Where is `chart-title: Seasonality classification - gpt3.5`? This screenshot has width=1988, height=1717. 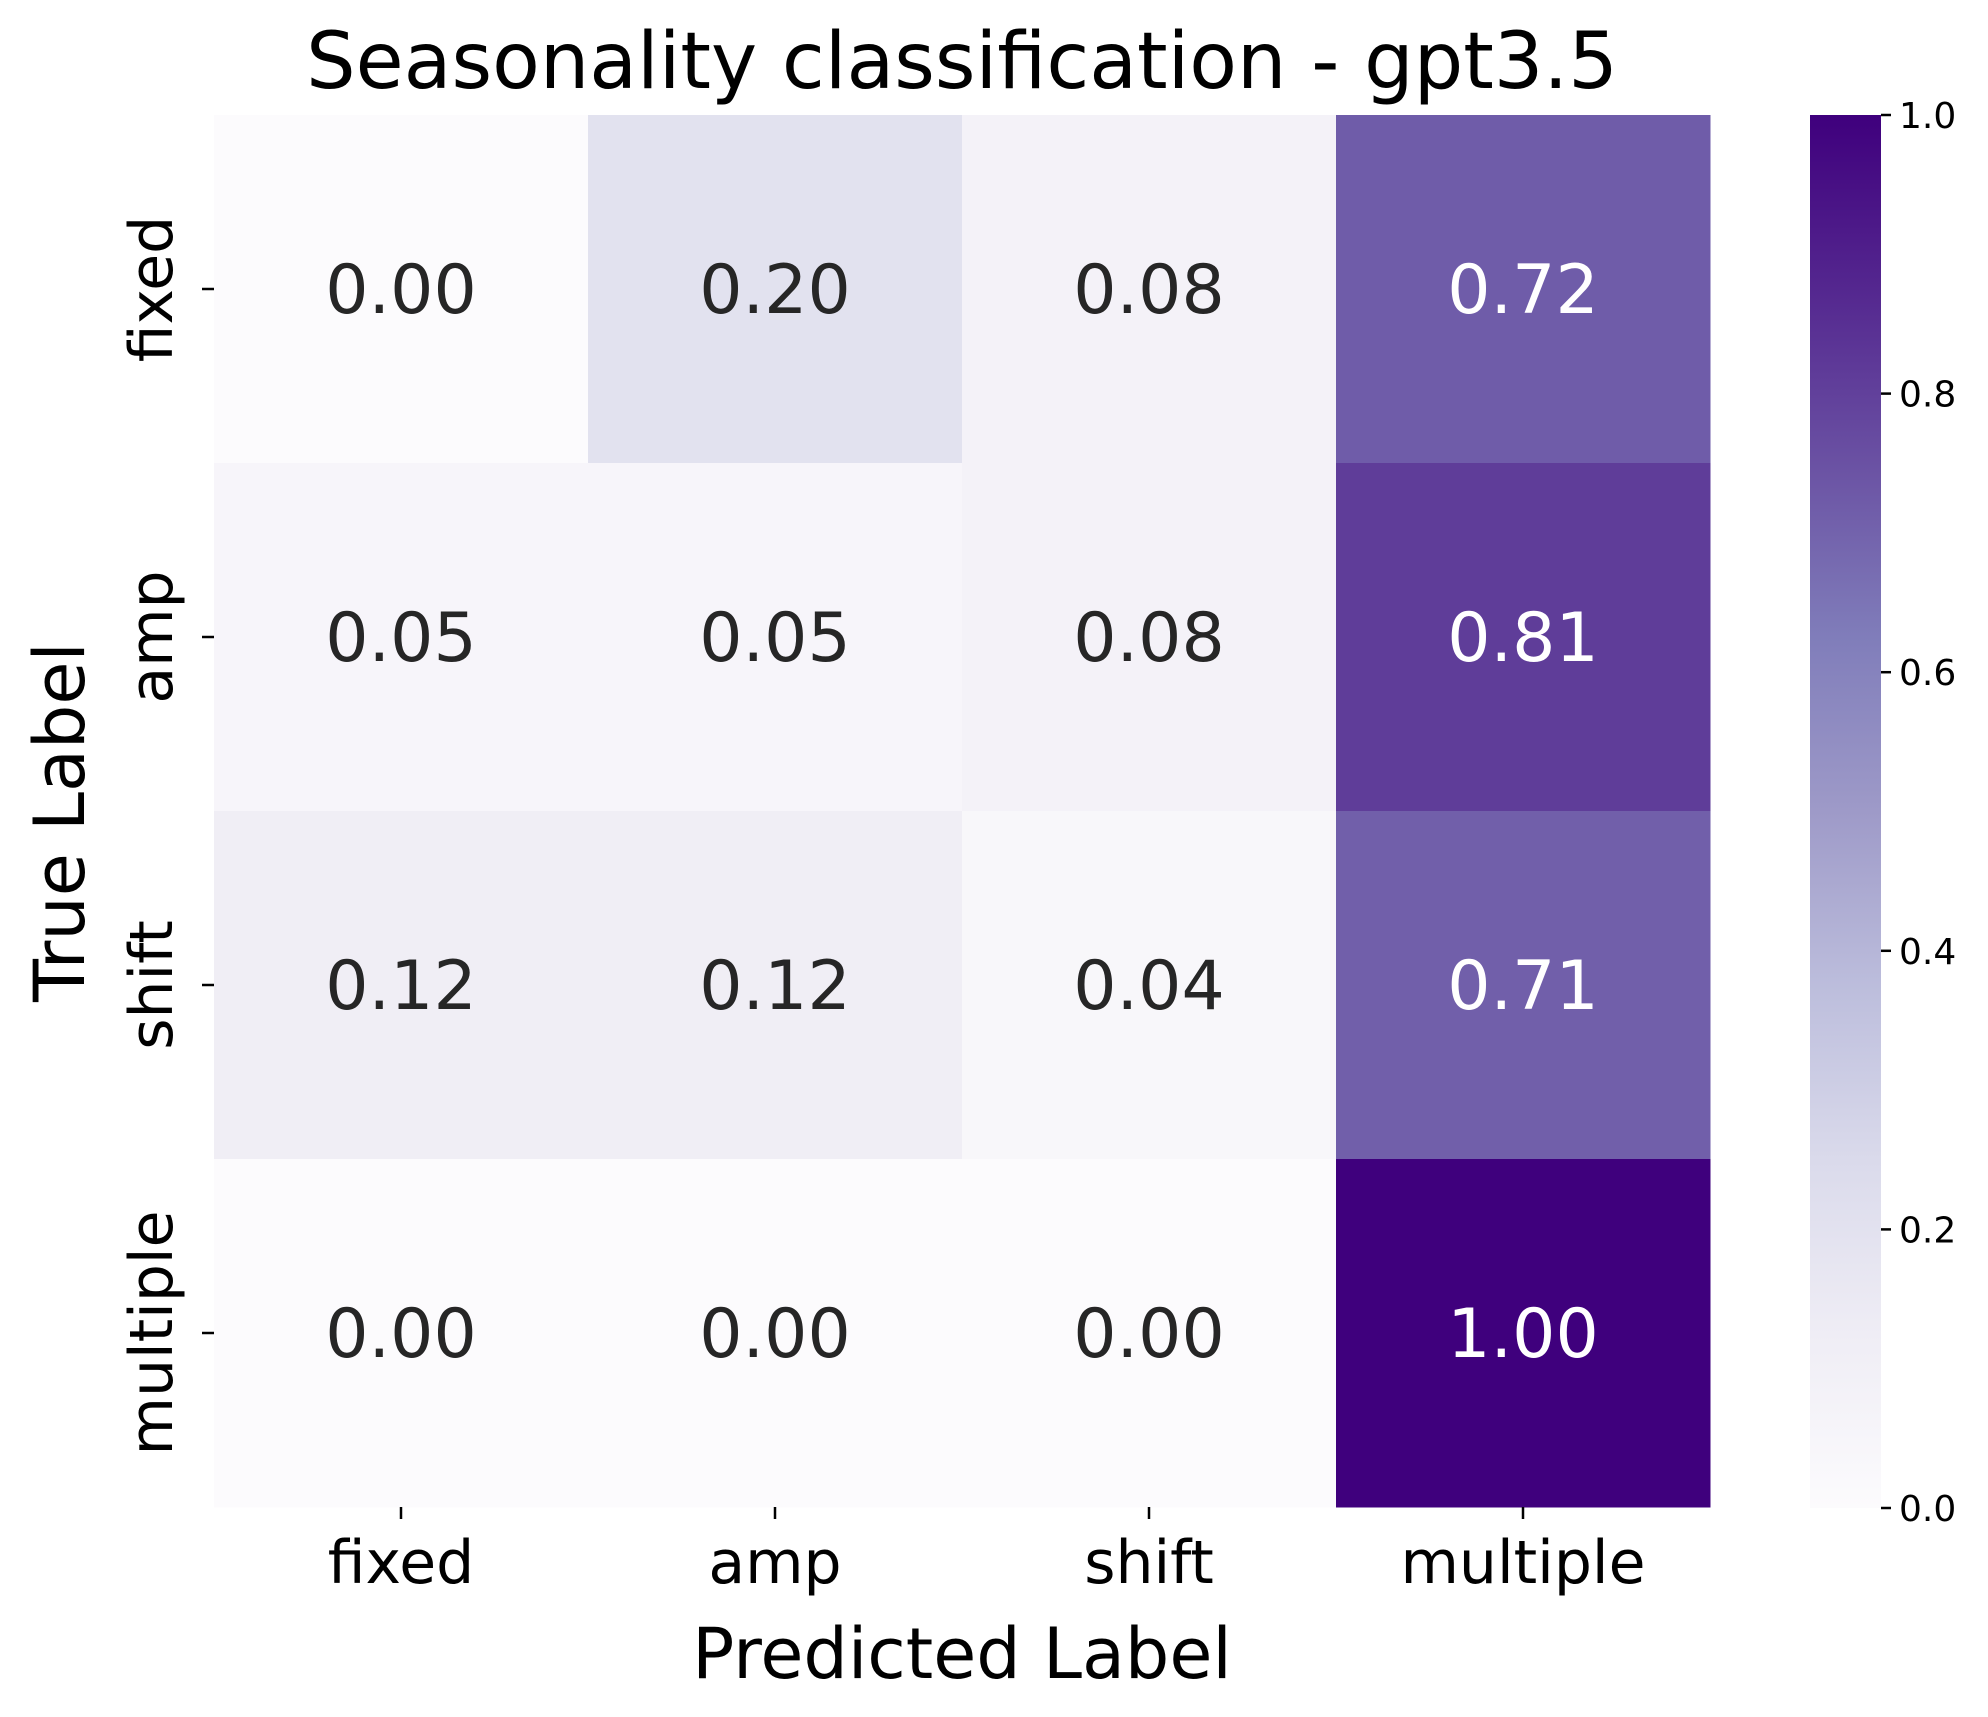
chart-title: Seasonality classification - gpt3.5 is located at coordinates (962, 62).